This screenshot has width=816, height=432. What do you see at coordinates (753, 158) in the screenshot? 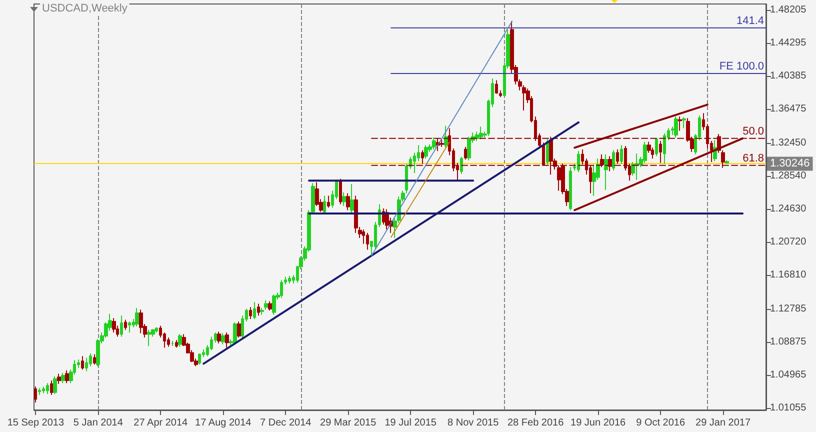
I see `series-label: 61.8` at bounding box center [753, 158].